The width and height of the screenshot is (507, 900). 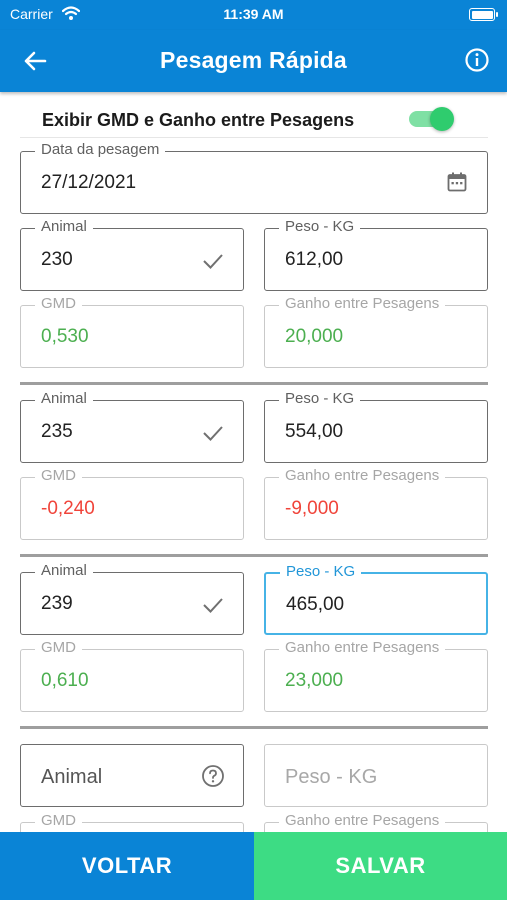 I want to click on new-peso-field: Peso - KG, so click(x=376, y=775).